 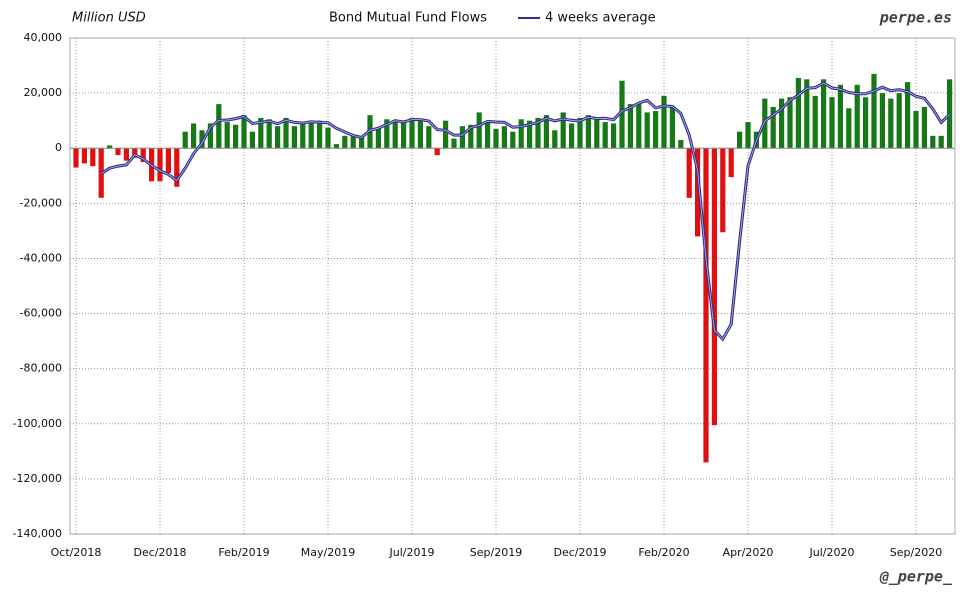 What do you see at coordinates (37, 478) in the screenshot?
I see `y-tick-label: -120,000` at bounding box center [37, 478].